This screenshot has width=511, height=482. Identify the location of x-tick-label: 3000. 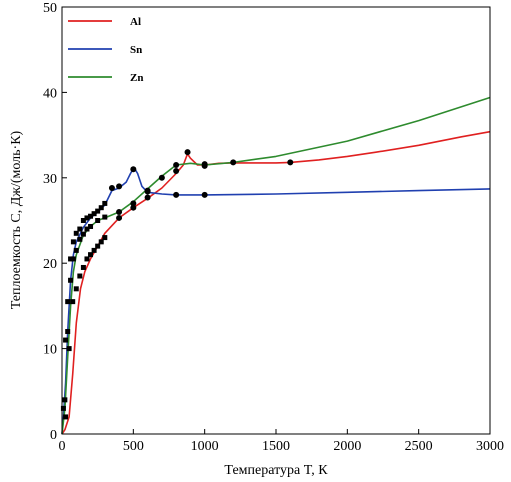
(490, 446).